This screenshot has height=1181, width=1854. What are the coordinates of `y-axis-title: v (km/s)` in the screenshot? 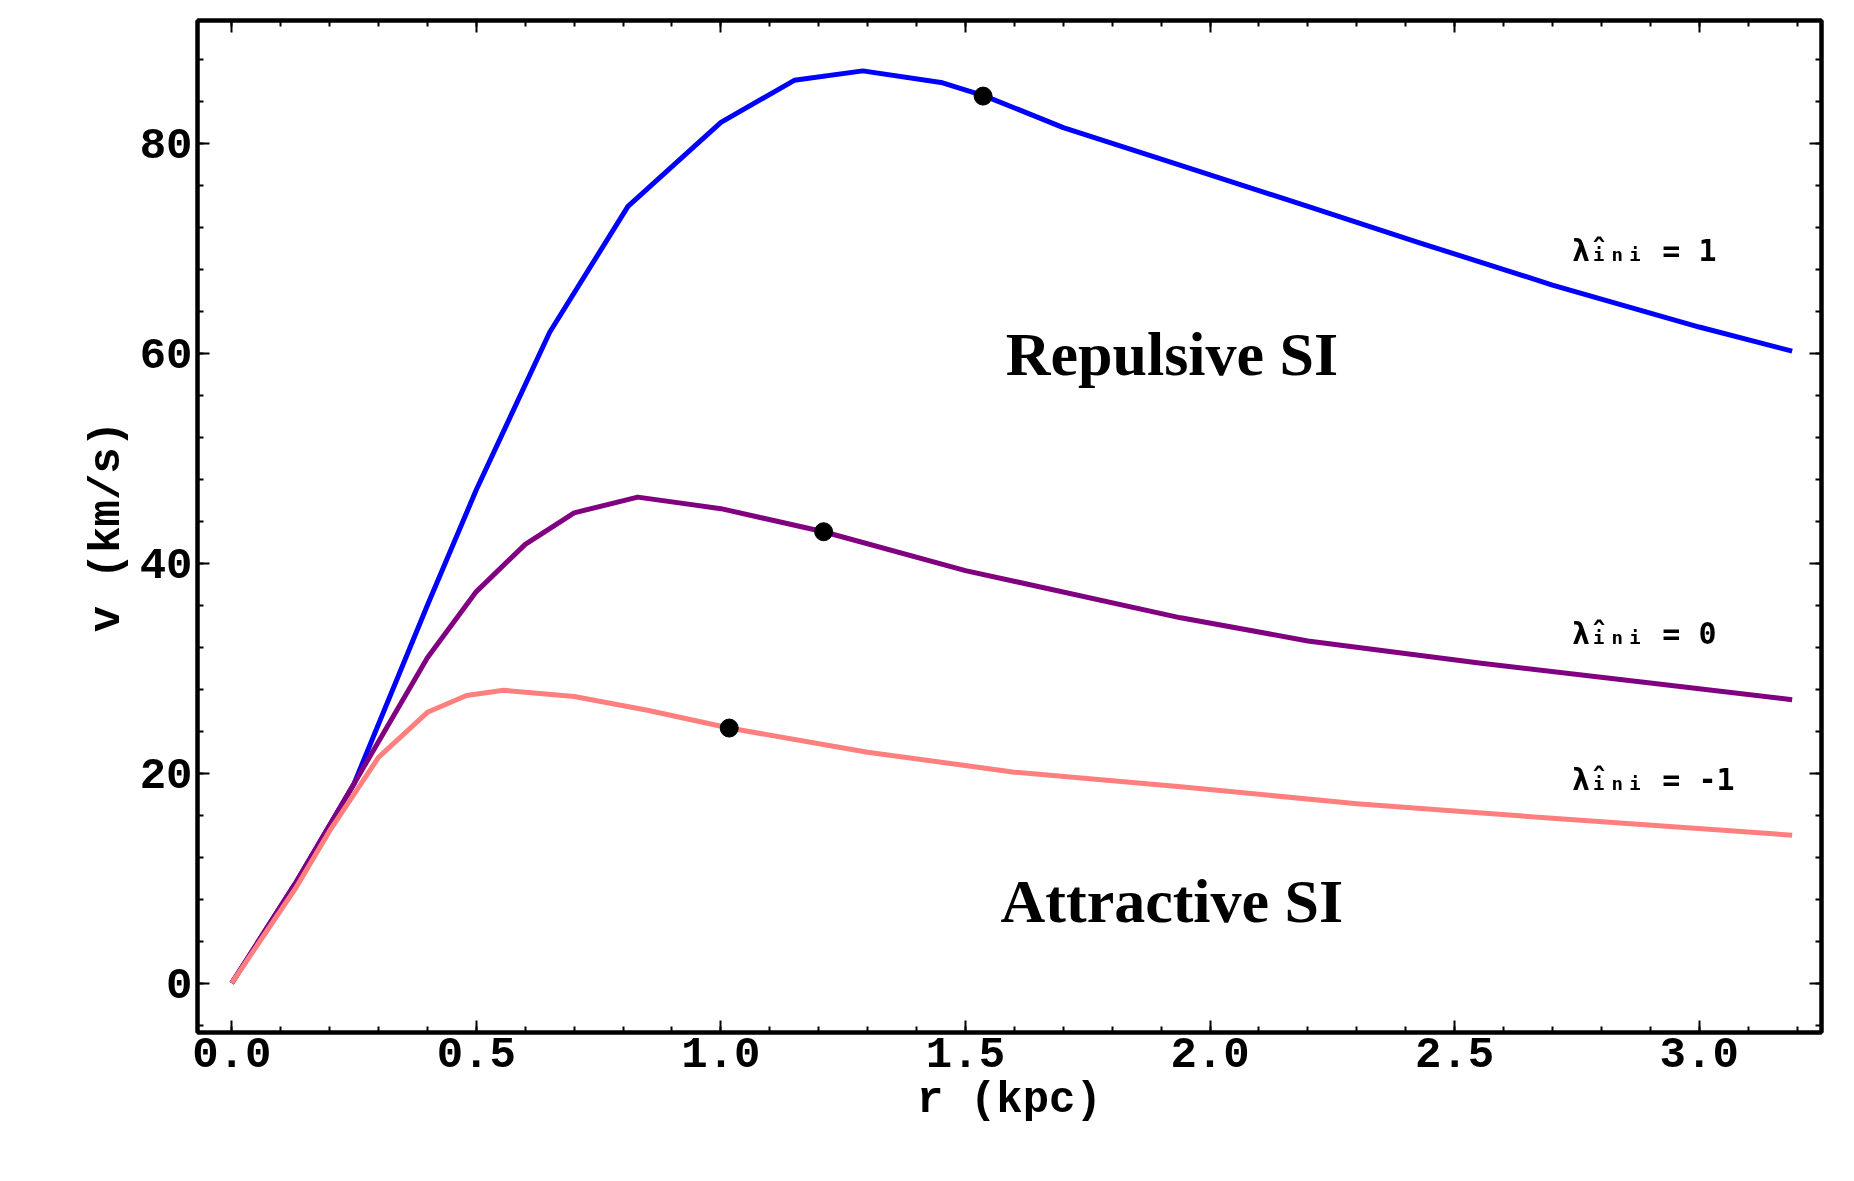 It's located at (106, 526).